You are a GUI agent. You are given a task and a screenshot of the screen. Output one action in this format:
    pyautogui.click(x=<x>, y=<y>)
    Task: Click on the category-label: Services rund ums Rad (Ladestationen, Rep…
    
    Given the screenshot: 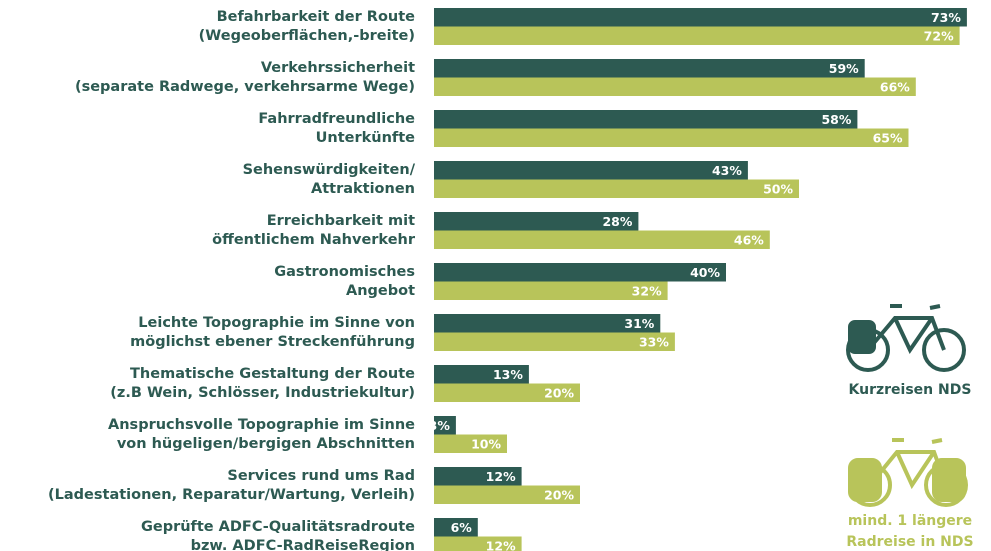 What is the action you would take?
    pyautogui.click(x=231, y=485)
    